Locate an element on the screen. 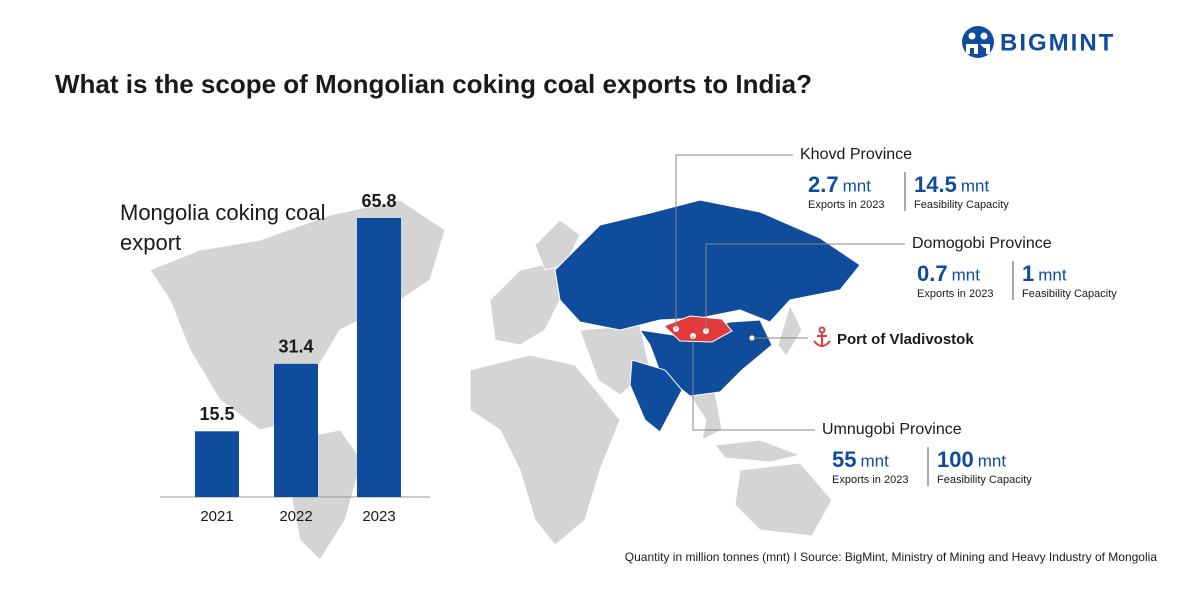  value-label: 15.5 is located at coordinates (216, 414).